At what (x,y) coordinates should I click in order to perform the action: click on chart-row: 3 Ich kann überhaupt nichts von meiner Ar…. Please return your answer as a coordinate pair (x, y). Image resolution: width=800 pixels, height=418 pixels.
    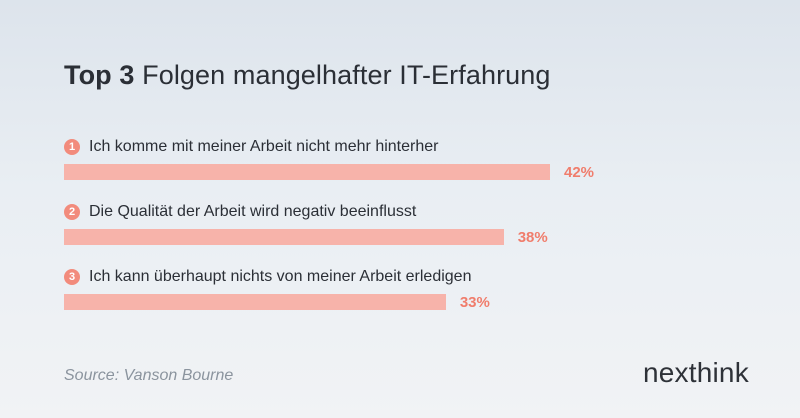
    Looking at the image, I should click on (414, 289).